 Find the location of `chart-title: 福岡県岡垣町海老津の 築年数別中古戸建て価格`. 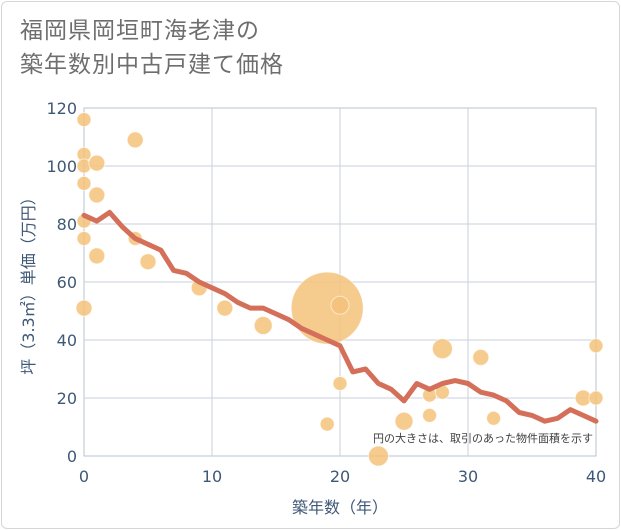

chart-title: 福岡県岡垣町海老津の 築年数別中古戸建て価格 is located at coordinates (152, 48).